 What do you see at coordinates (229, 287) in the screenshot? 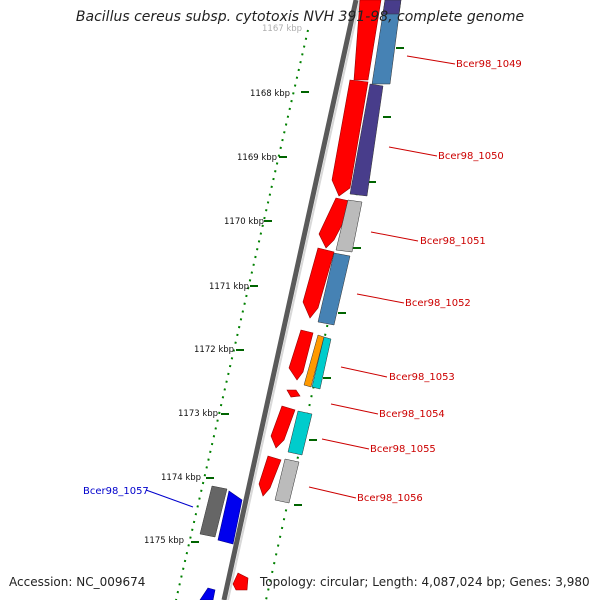
I see `kbp-label-1171: 1171 kbp` at bounding box center [229, 287].